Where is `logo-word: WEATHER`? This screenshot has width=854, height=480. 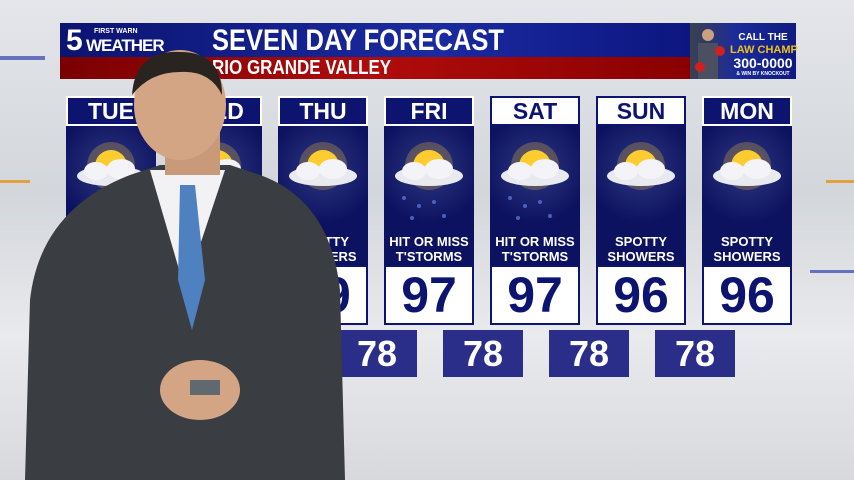 logo-word: WEATHER is located at coordinates (125, 45).